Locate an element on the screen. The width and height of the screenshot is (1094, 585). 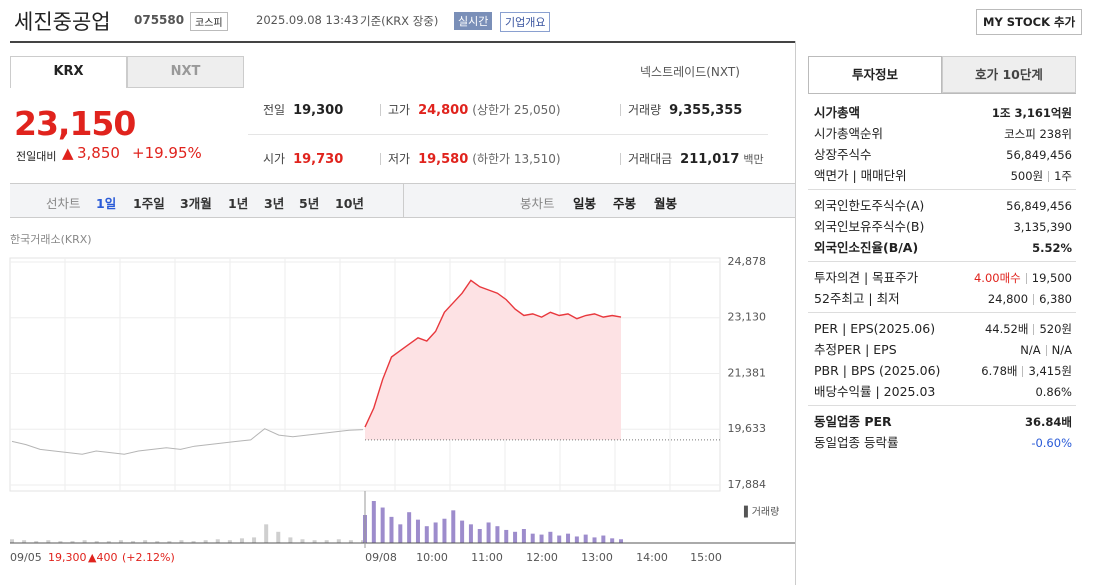
period: 1주일 is located at coordinates (149, 203).